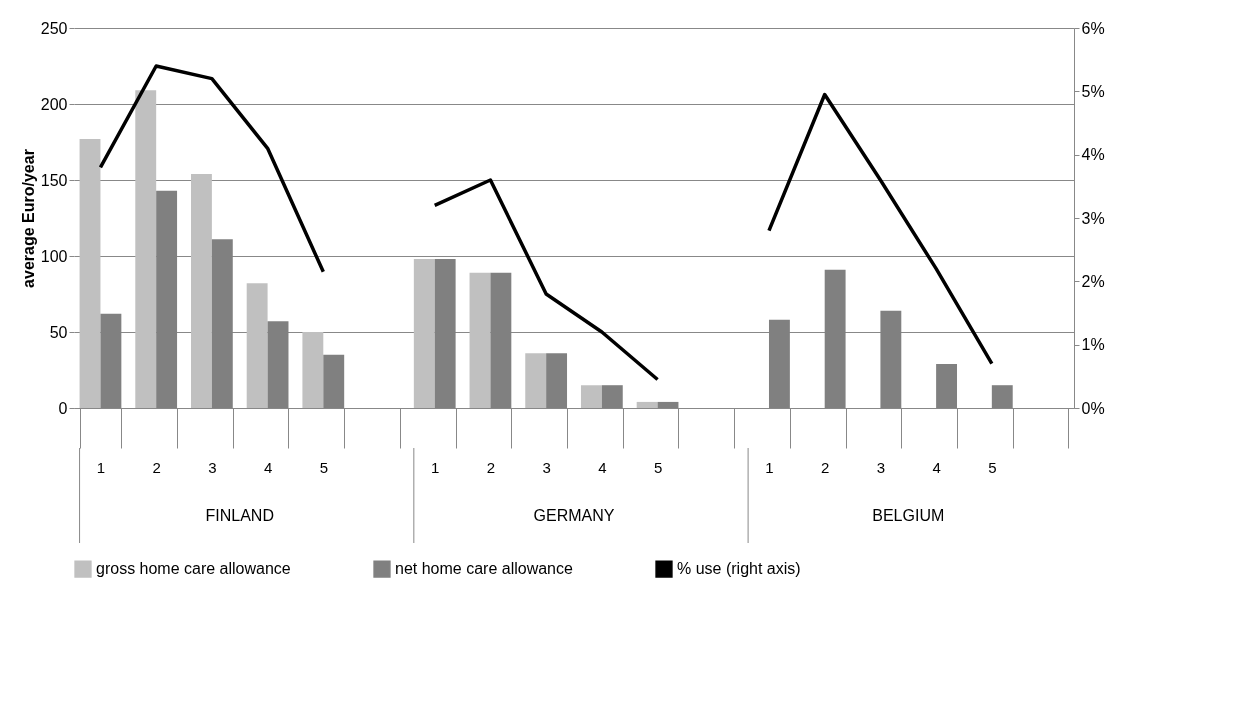 This screenshot has height=709, width=1248. Describe the element at coordinates (1093, 408) in the screenshot. I see `y2-tick-label: 0%` at that location.